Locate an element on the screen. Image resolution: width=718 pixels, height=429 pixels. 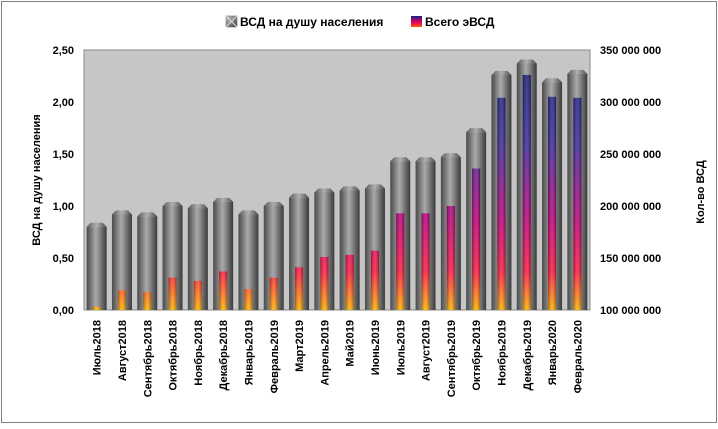
y-right-tick-label: 100 000 000 is located at coordinates (630, 311).